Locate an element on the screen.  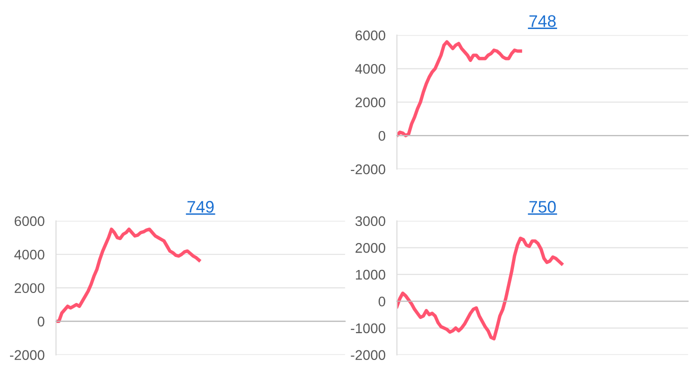
y-tick-label: 3000 is located at coordinates (370, 221).